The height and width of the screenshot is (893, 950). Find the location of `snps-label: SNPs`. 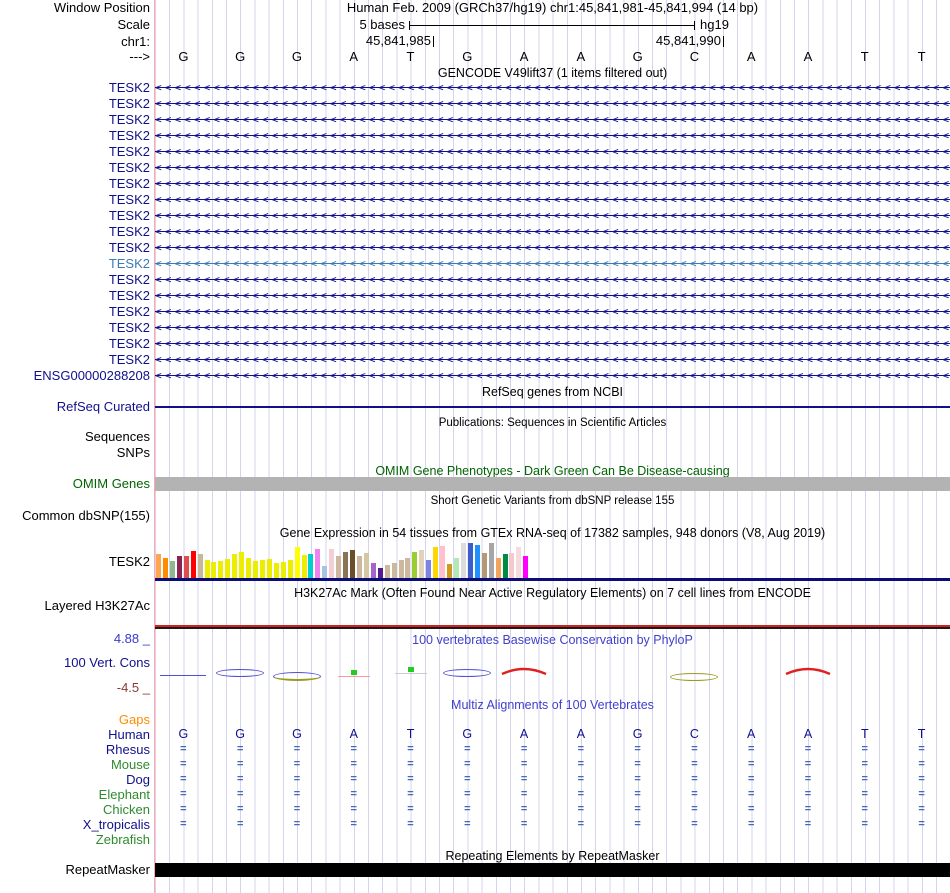

snps-label: SNPs is located at coordinates (133, 452).